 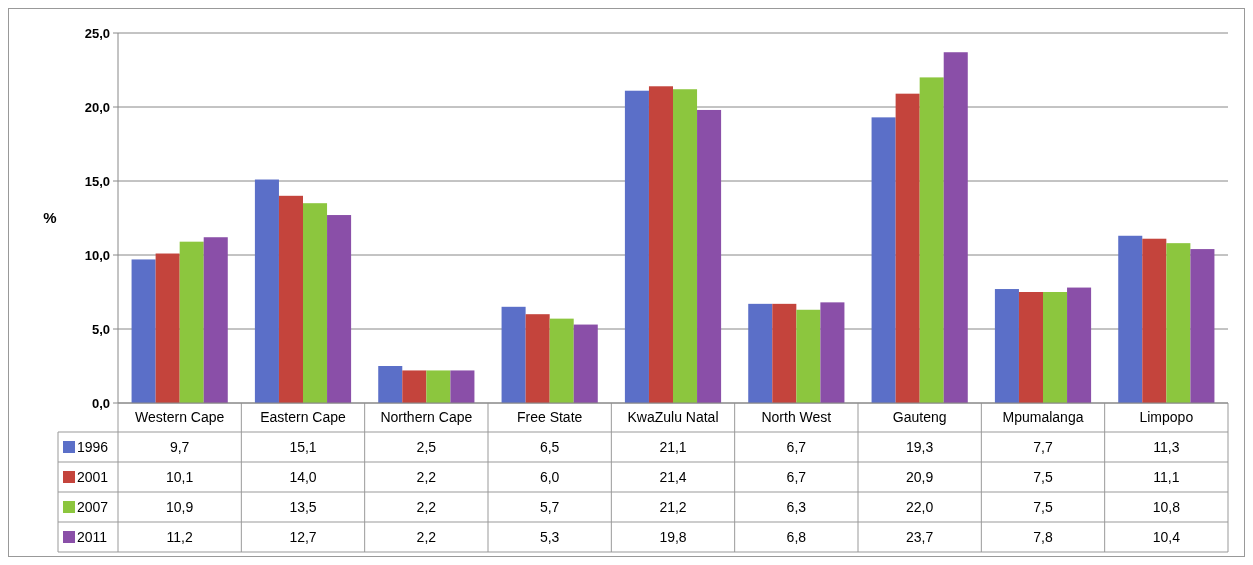 What do you see at coordinates (796, 536) in the screenshot?
I see `data-label: 6,8` at bounding box center [796, 536].